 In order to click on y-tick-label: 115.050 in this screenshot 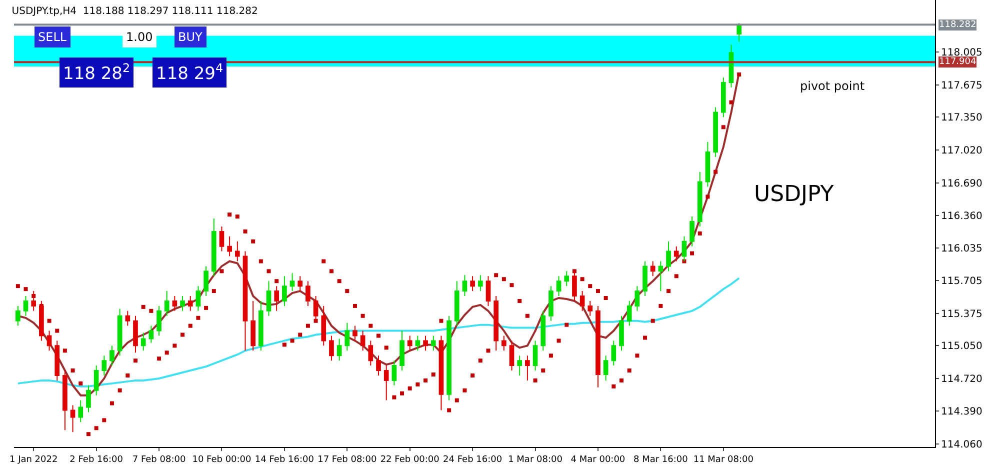, I will do `click(961, 346)`.